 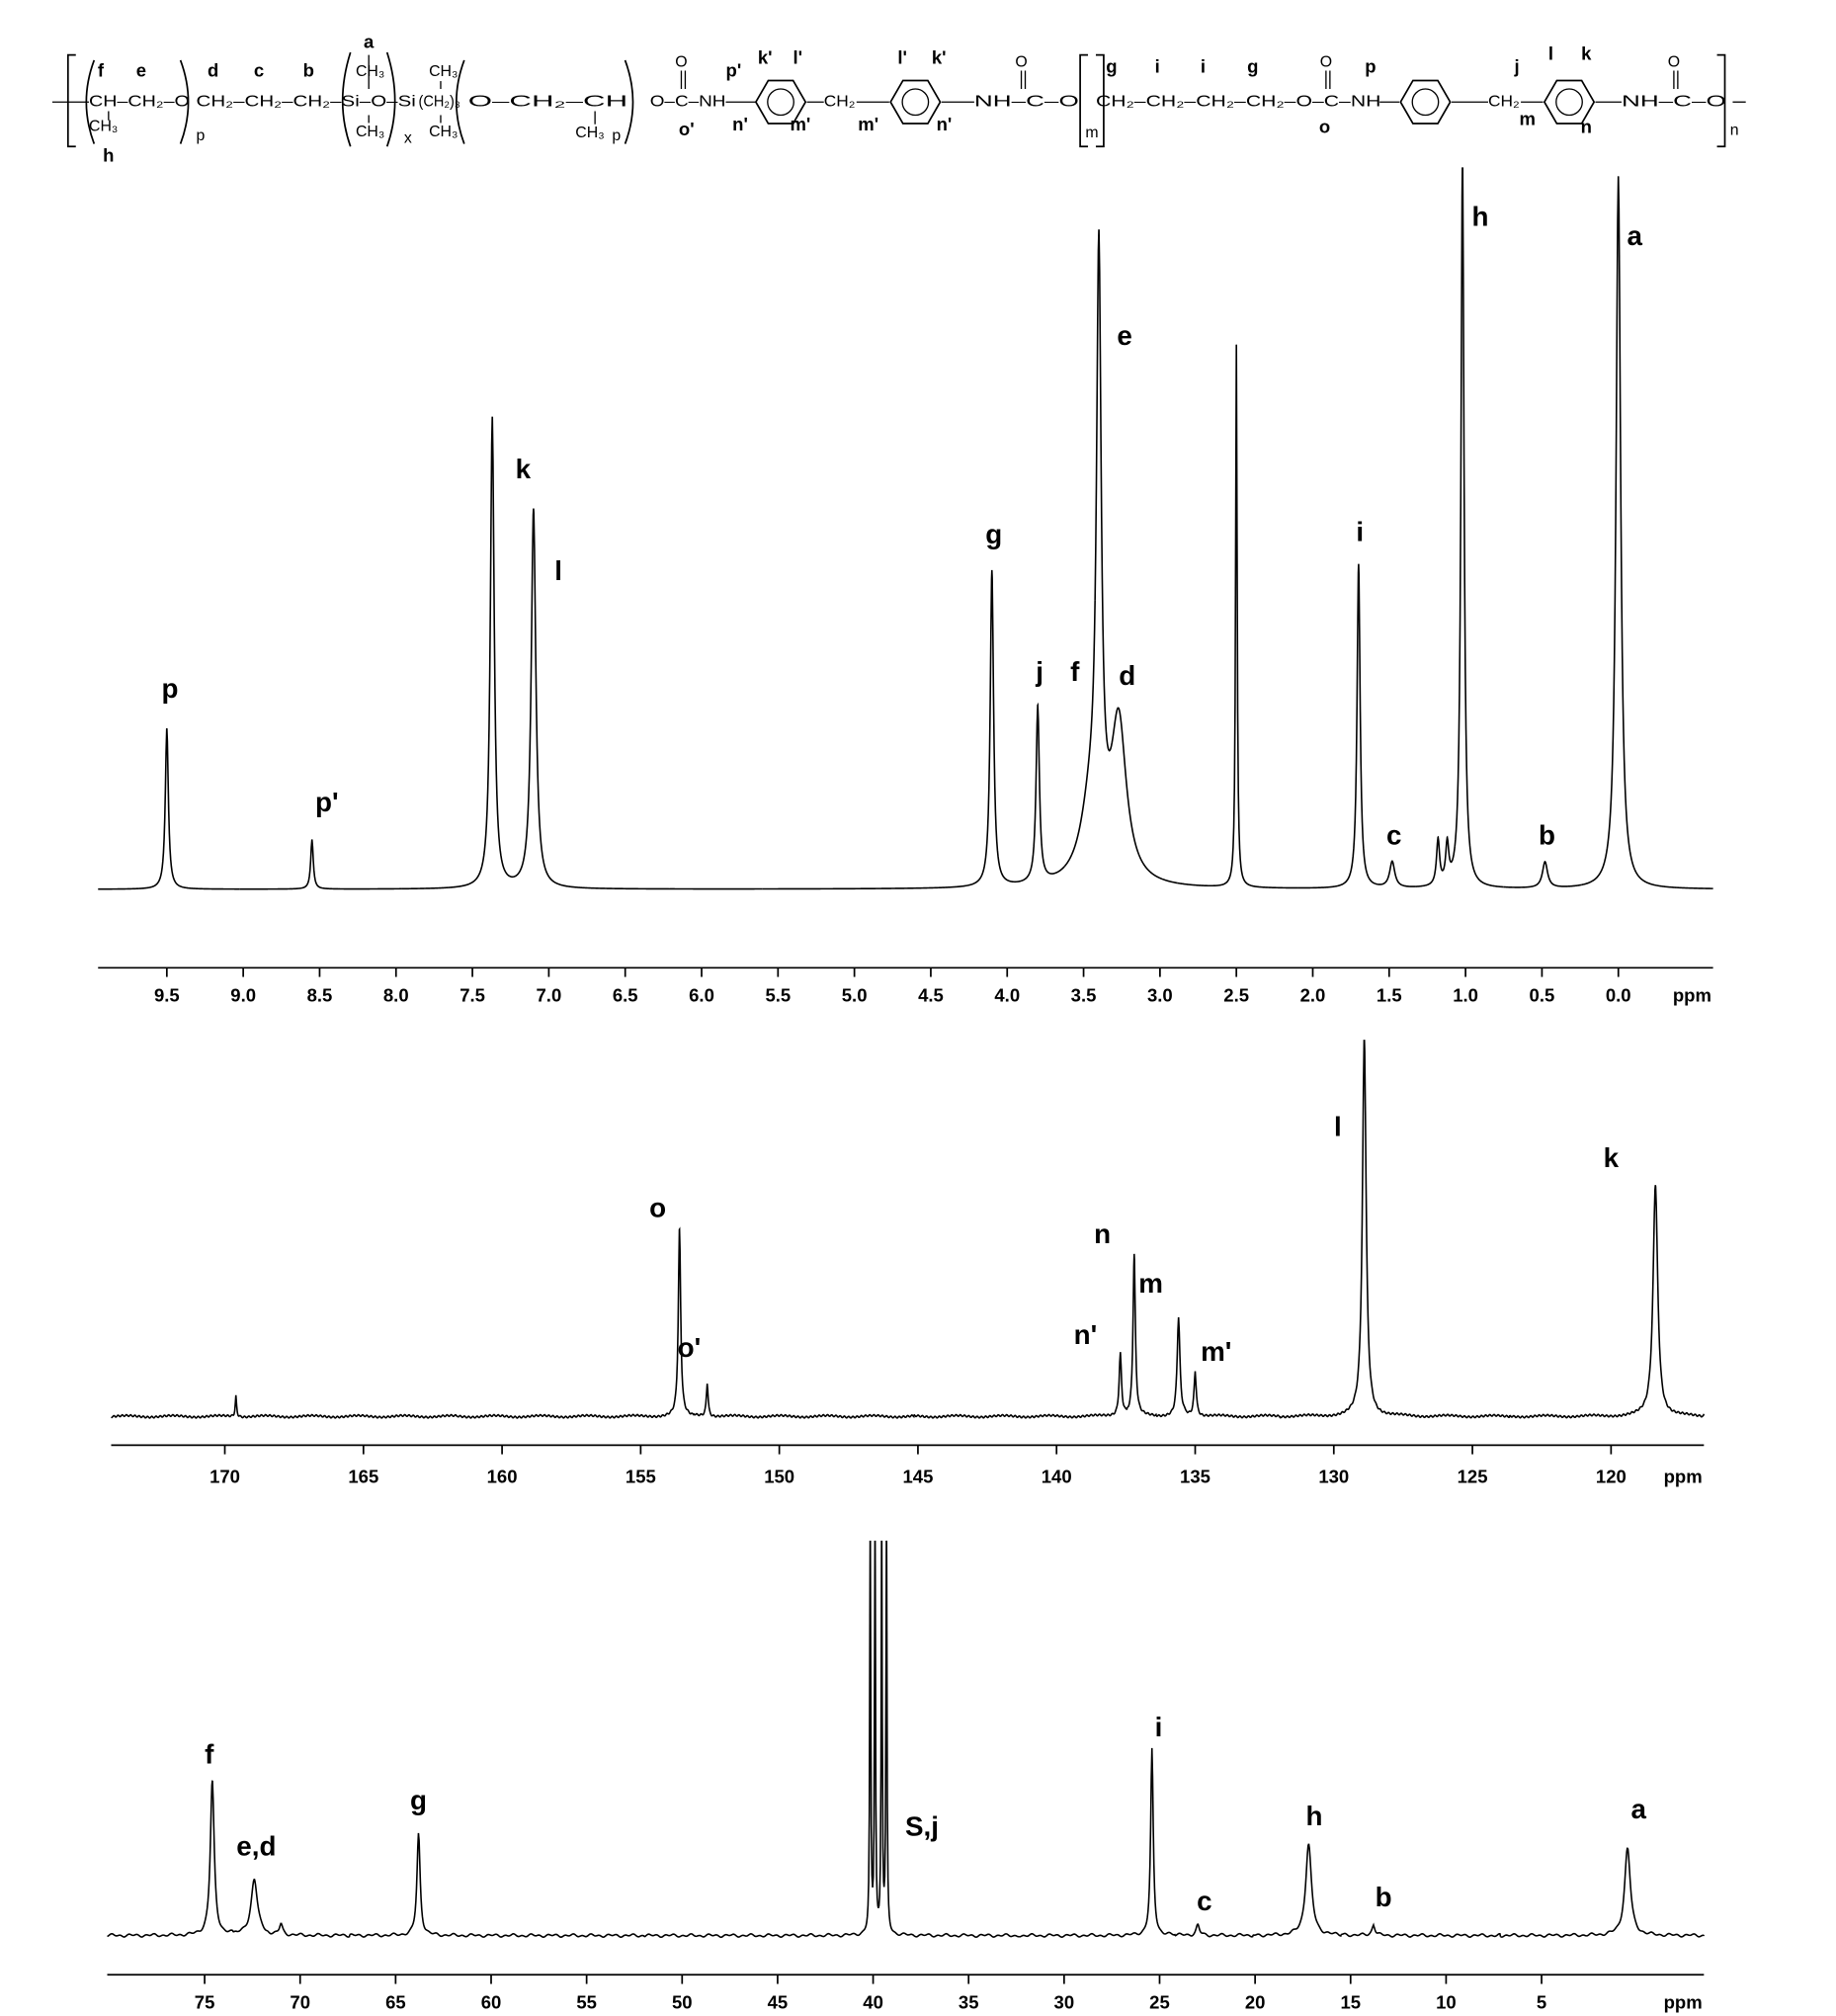 I want to click on structure-text: i, so click(x=1158, y=66).